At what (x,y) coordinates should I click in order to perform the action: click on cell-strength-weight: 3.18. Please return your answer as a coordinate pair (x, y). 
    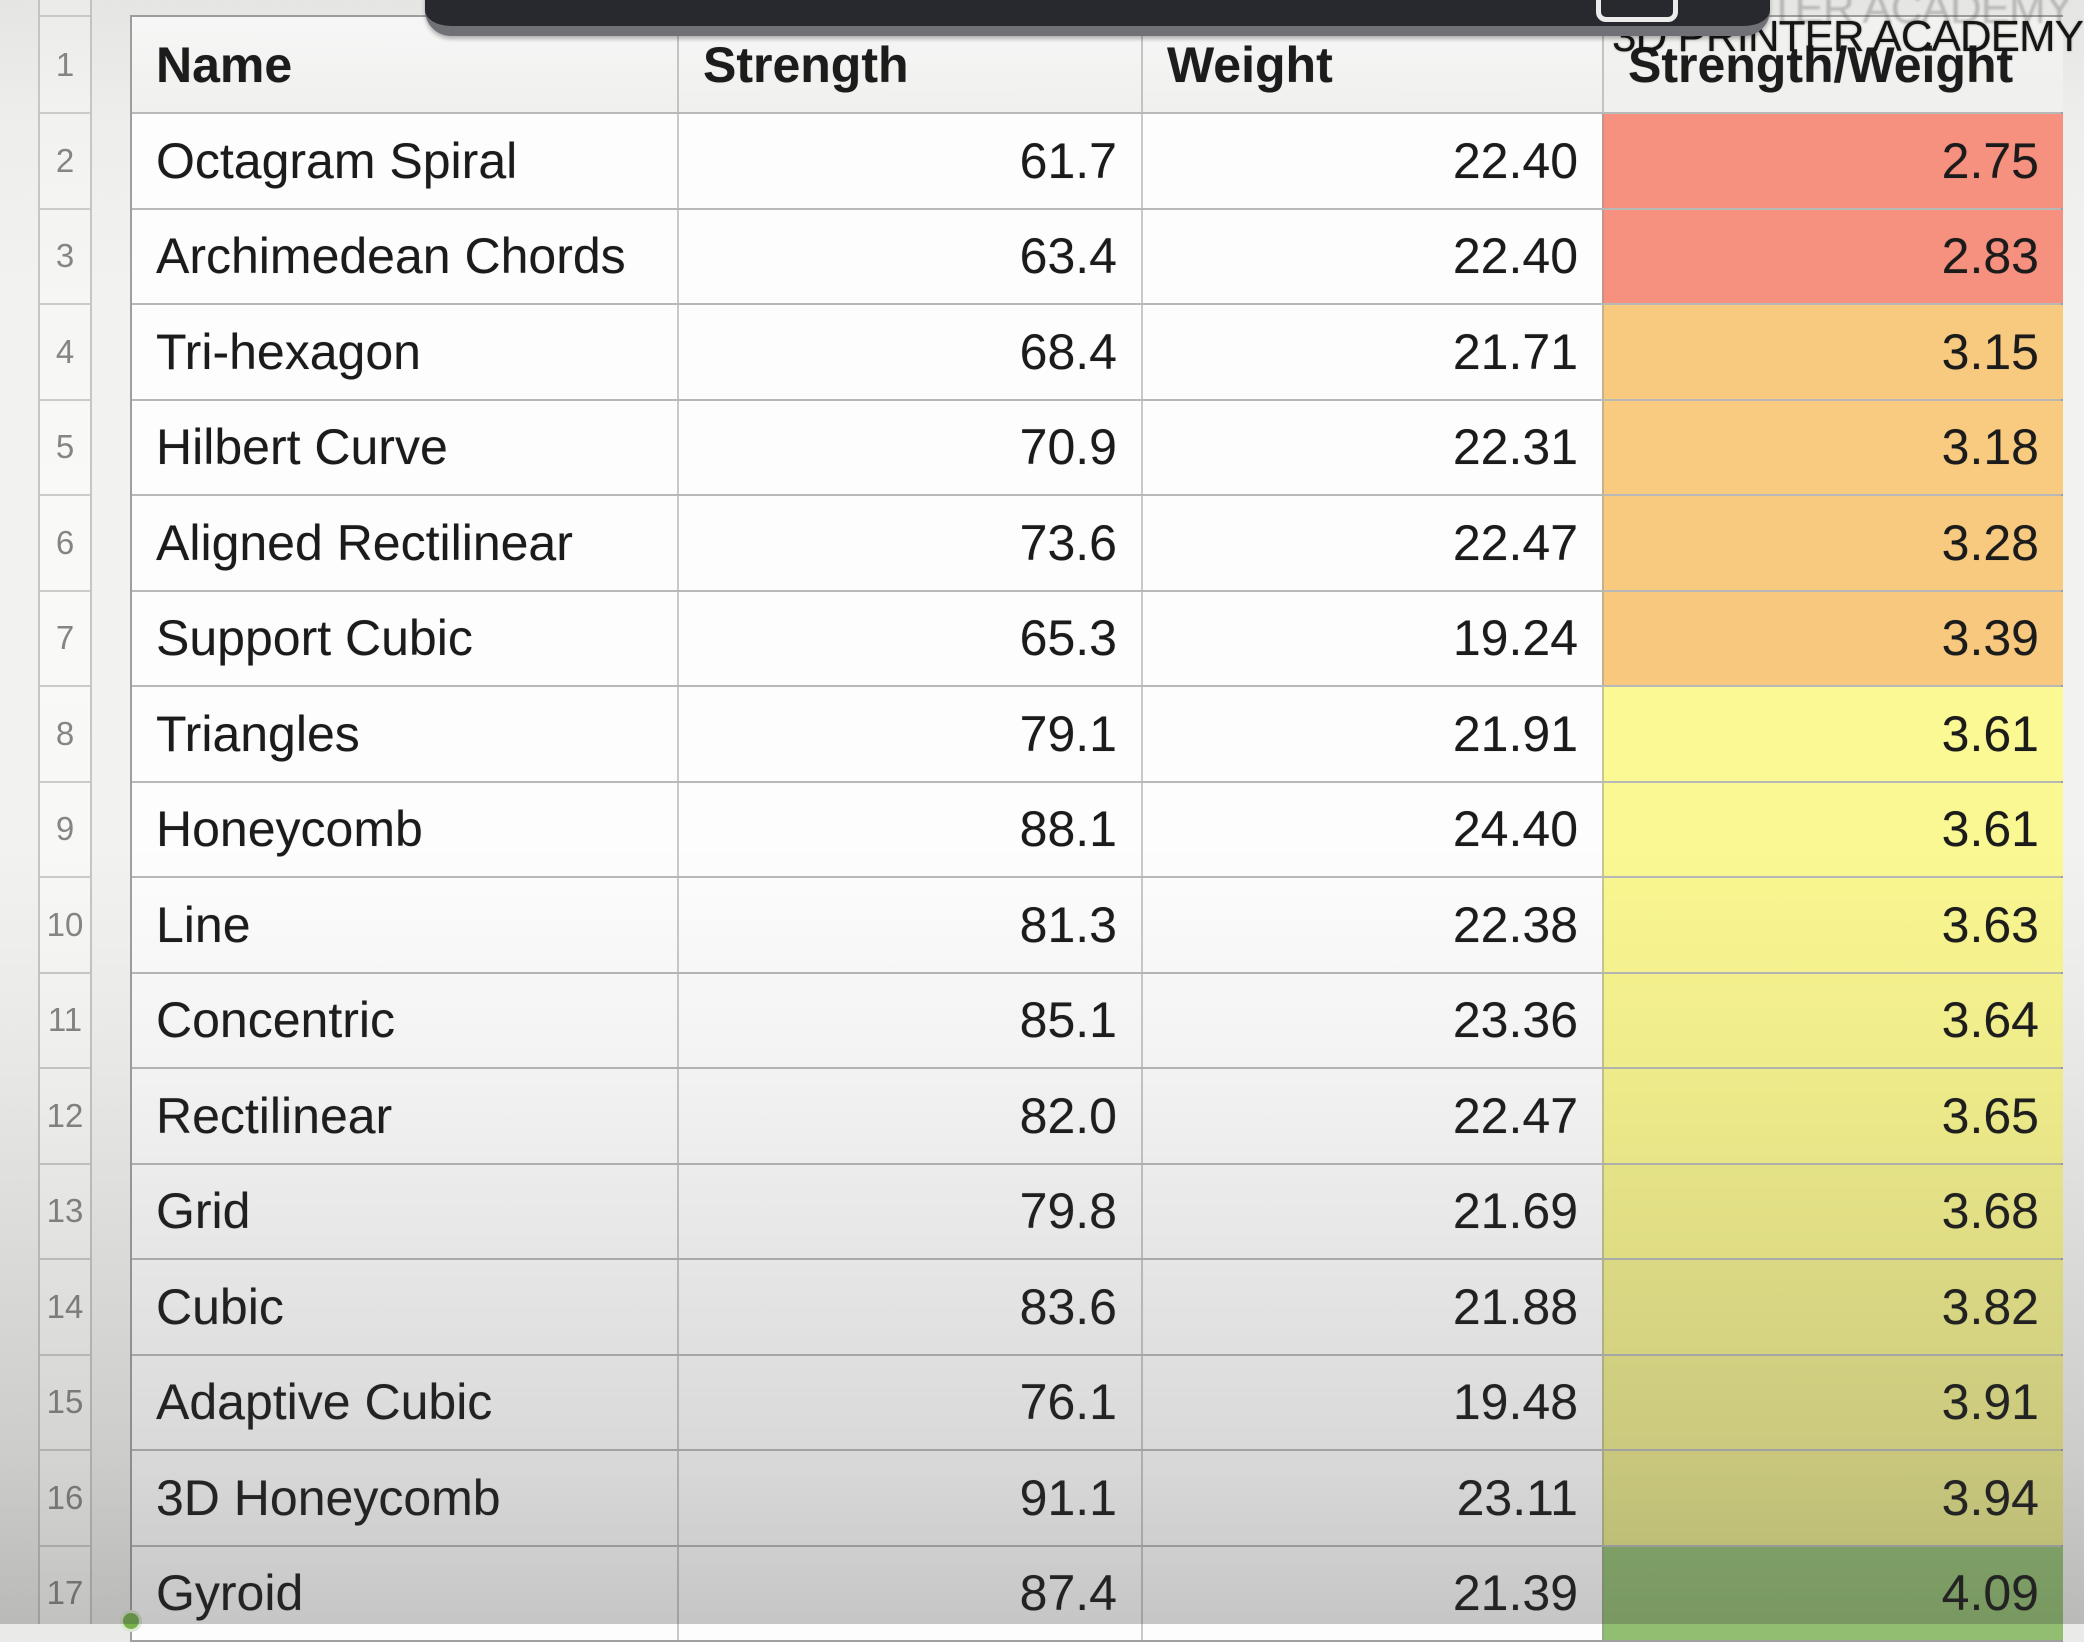
    Looking at the image, I should click on (1832, 447).